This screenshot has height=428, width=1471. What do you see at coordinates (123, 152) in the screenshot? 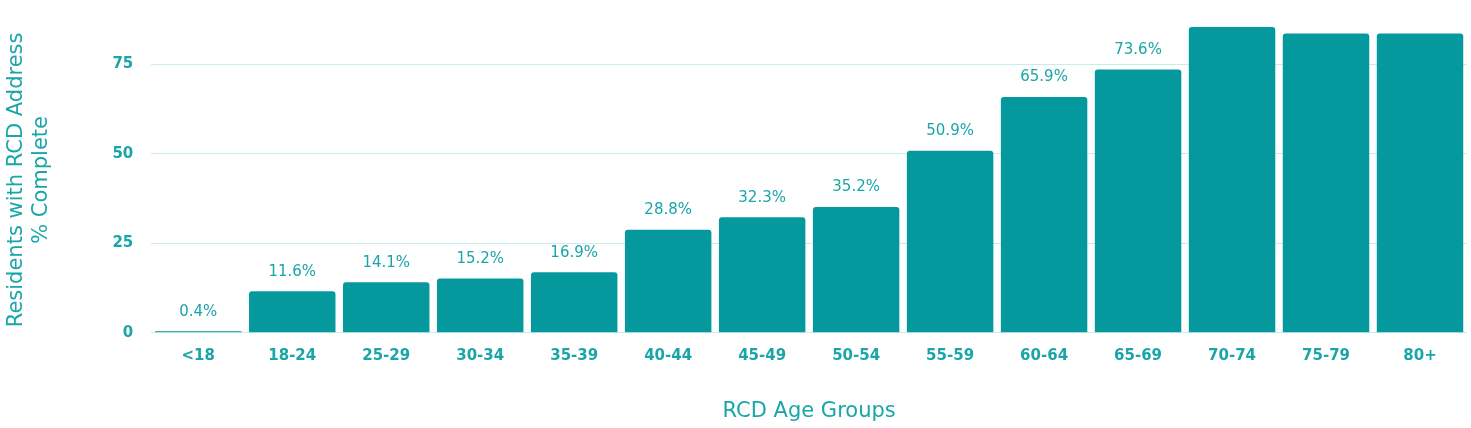
I see `y-tick-label: 50` at bounding box center [123, 152].